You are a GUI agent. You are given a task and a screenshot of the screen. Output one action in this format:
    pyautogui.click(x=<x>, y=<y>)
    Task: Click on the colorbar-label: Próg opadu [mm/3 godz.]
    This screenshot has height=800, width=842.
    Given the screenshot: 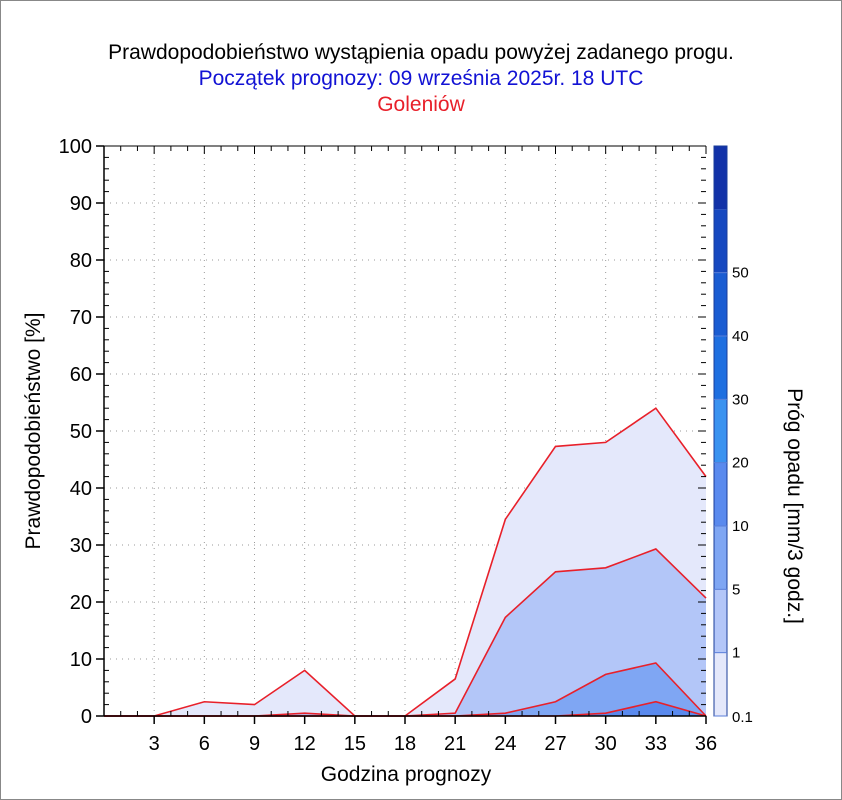 What is the action you would take?
    pyautogui.click(x=794, y=506)
    